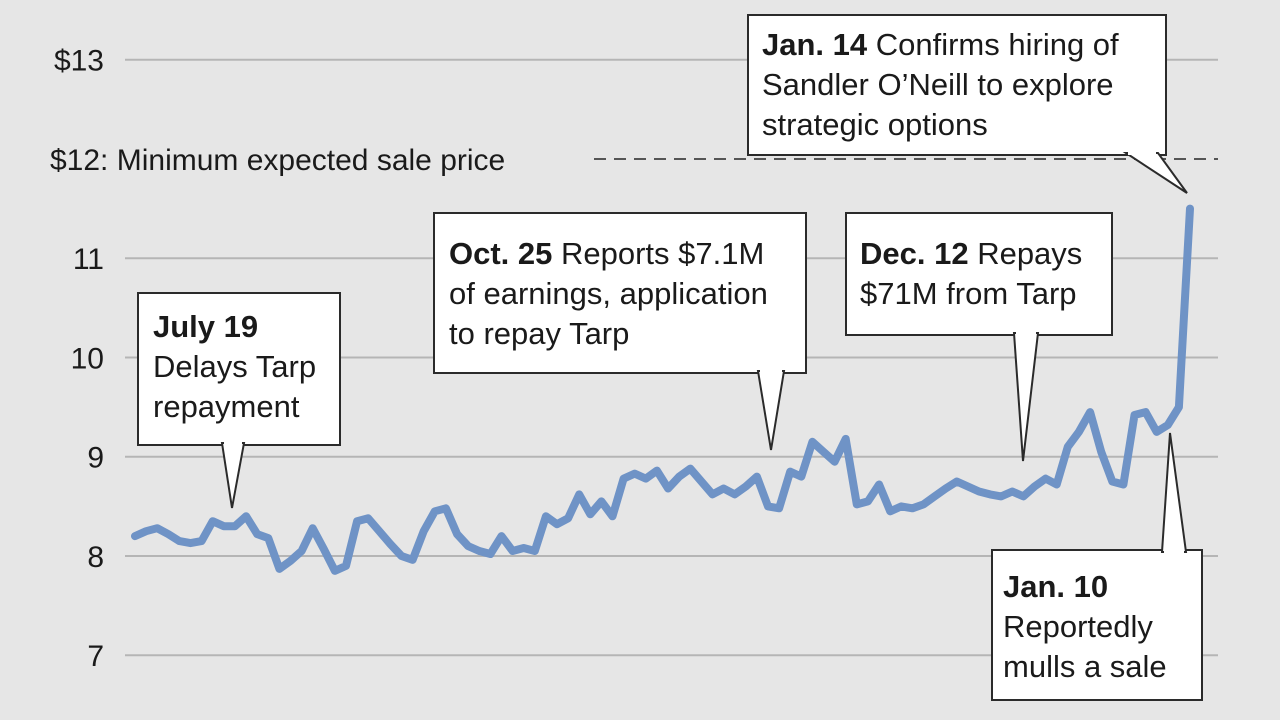  What do you see at coordinates (539, 333) in the screenshot?
I see `annotation-text: to repay Tarp` at bounding box center [539, 333].